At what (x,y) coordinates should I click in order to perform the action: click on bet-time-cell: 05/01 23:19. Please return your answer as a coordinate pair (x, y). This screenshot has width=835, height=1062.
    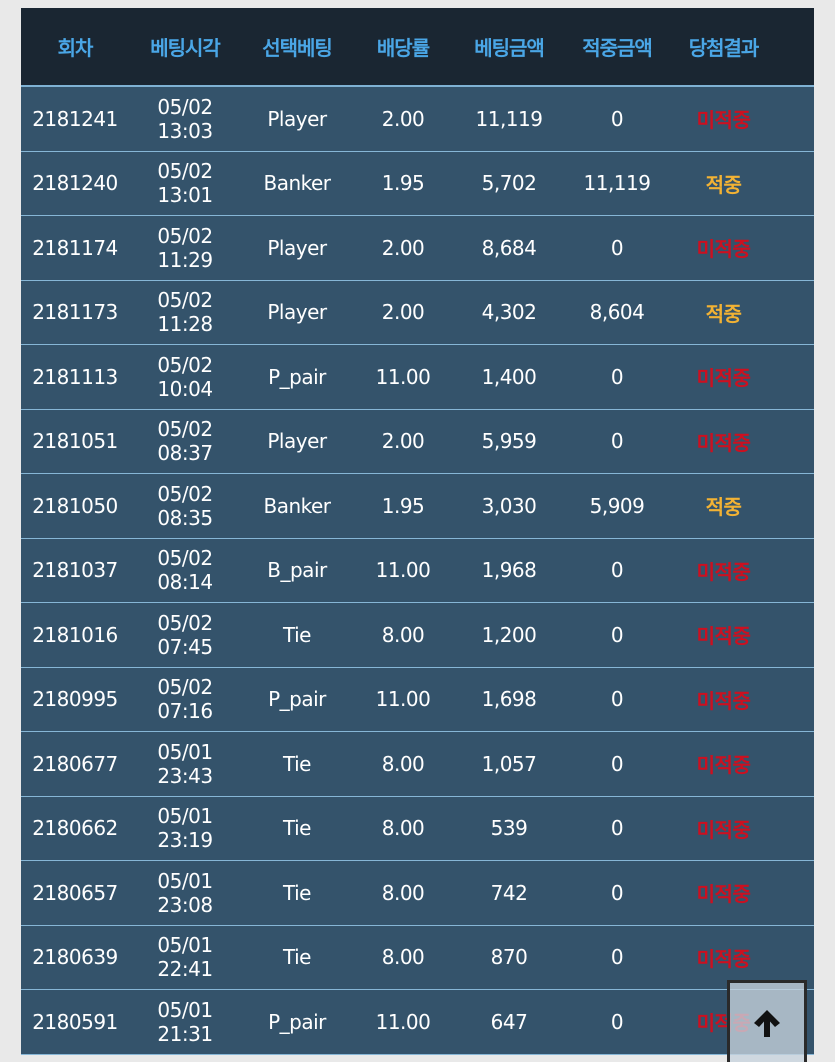
    Looking at the image, I should click on (185, 828).